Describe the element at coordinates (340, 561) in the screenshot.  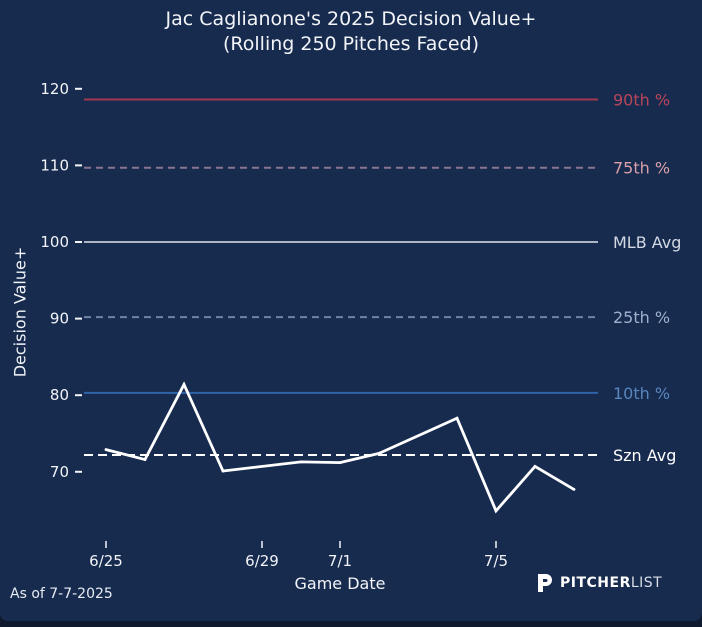
I see `x-tick-label: 7/1` at that location.